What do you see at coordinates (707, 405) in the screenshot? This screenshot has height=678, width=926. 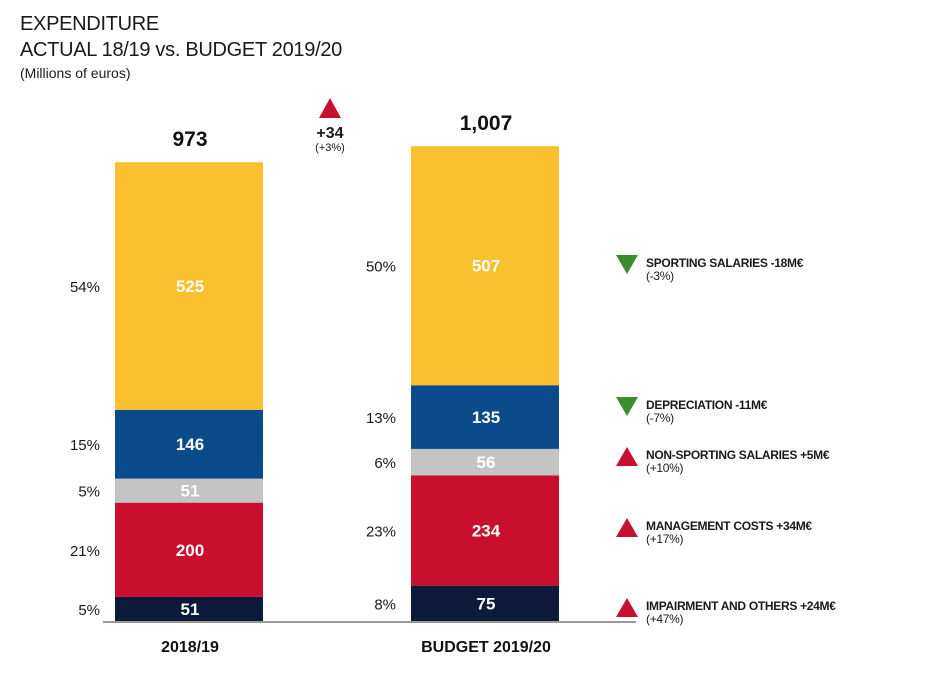 I see `legend-label: DEPRECIATION -11M€` at bounding box center [707, 405].